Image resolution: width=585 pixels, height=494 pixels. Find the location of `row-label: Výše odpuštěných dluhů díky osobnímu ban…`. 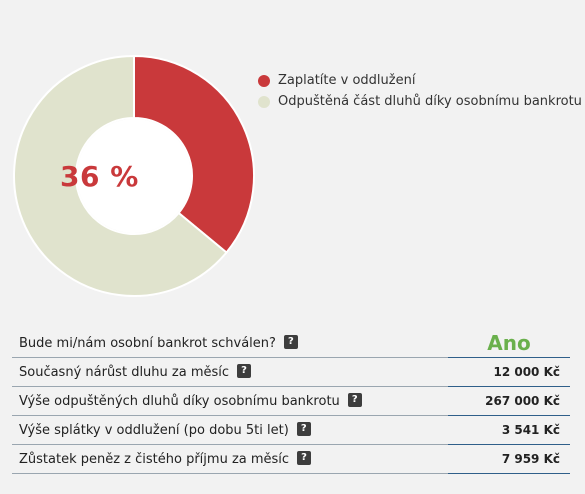

row-label: Výše odpuštěných dluhů díky osobnímu ban… is located at coordinates (230, 401).